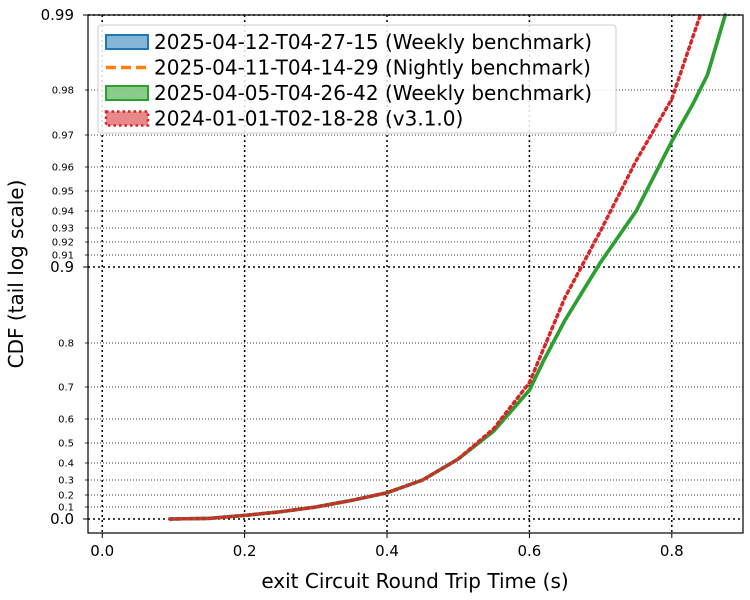 This screenshot has height=600, width=750. I want to click on y-minor-tick-label: 0.96, so click(63, 168).